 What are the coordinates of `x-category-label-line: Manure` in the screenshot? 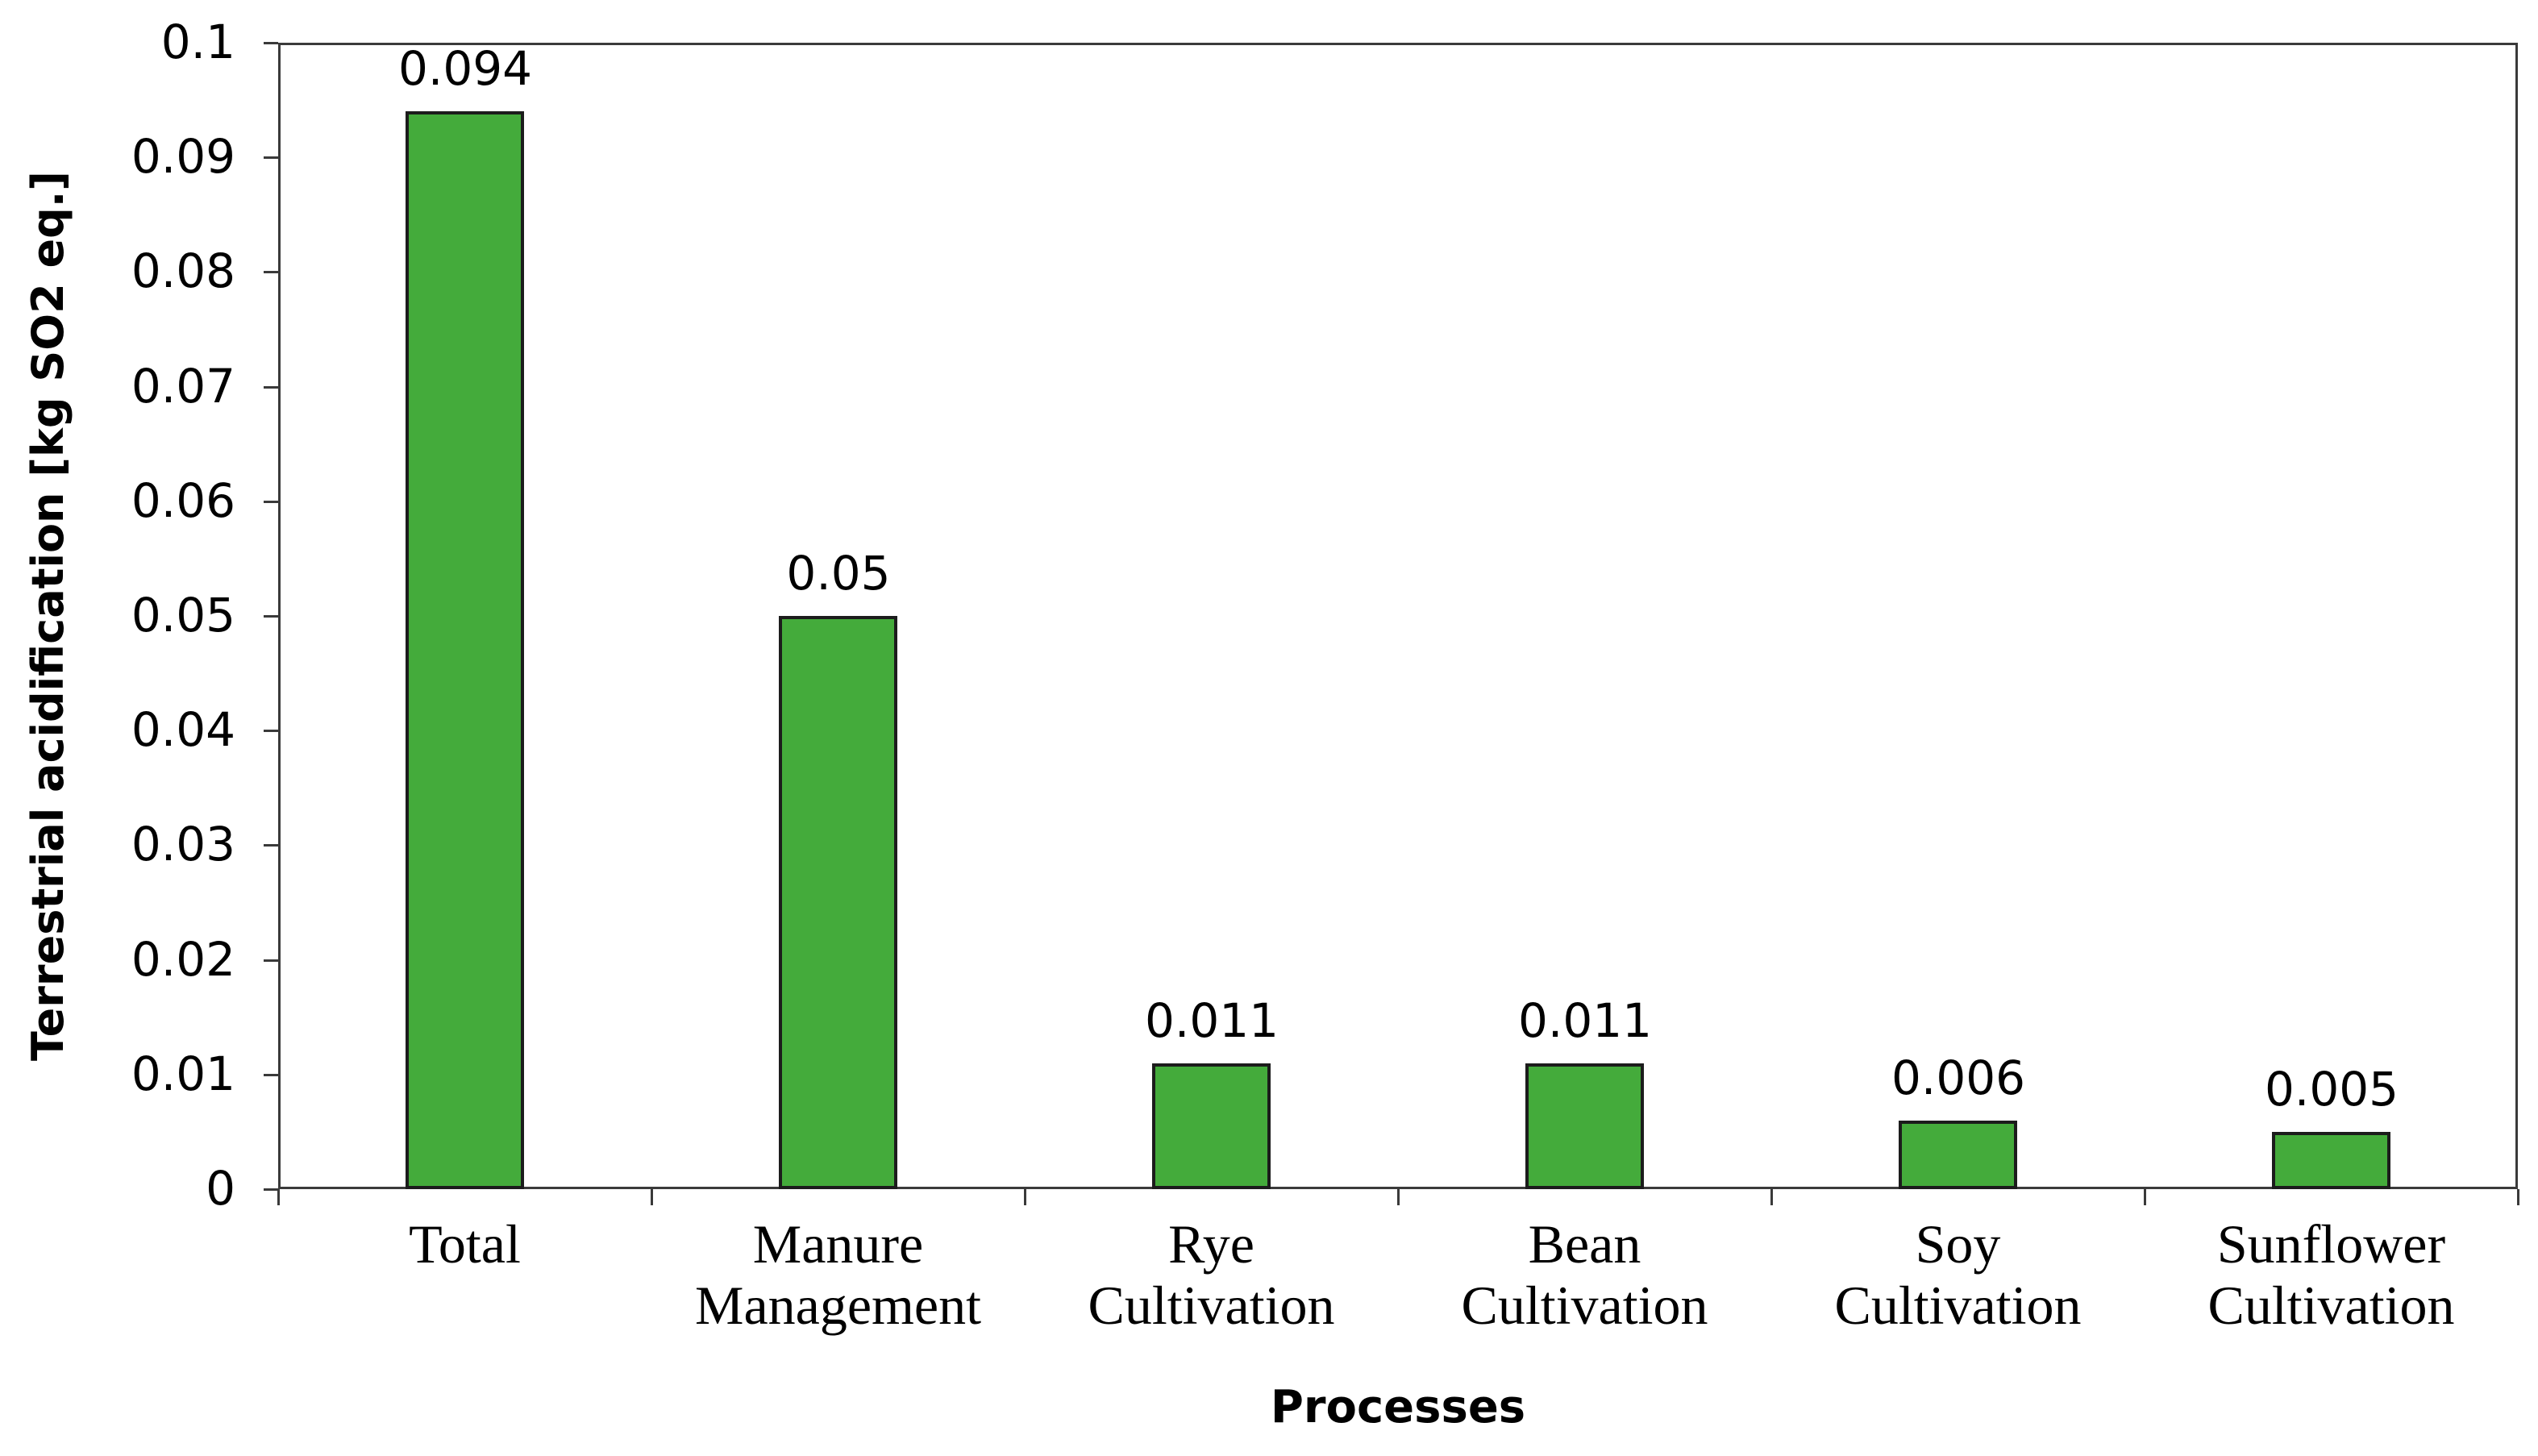 It's located at (838, 1244).